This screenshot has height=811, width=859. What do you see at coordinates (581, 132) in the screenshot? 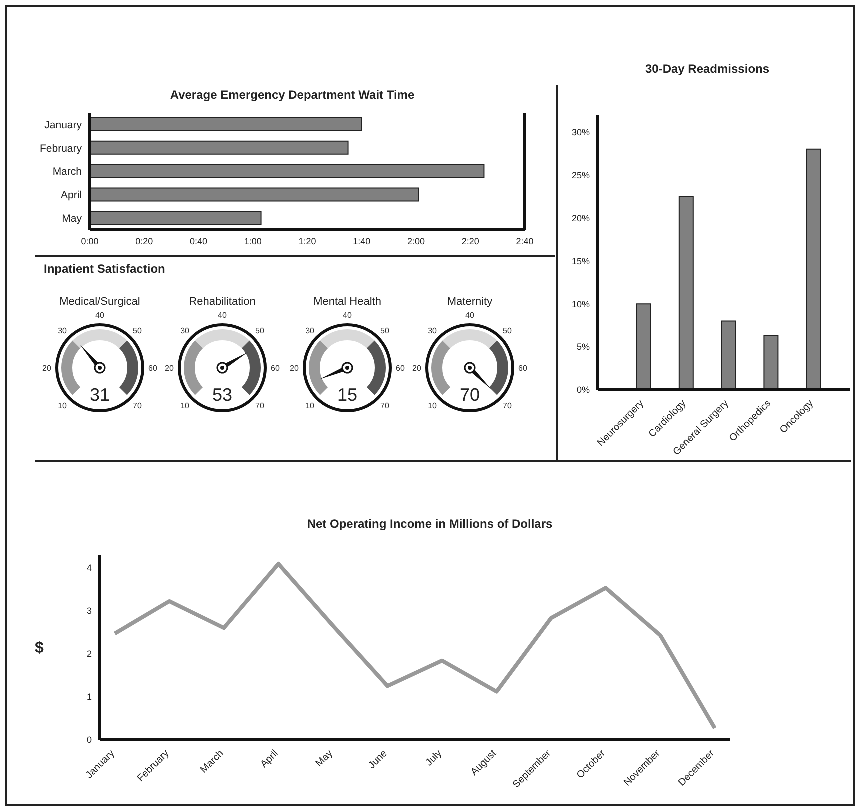
I see `y-tick-label: 30%` at bounding box center [581, 132].